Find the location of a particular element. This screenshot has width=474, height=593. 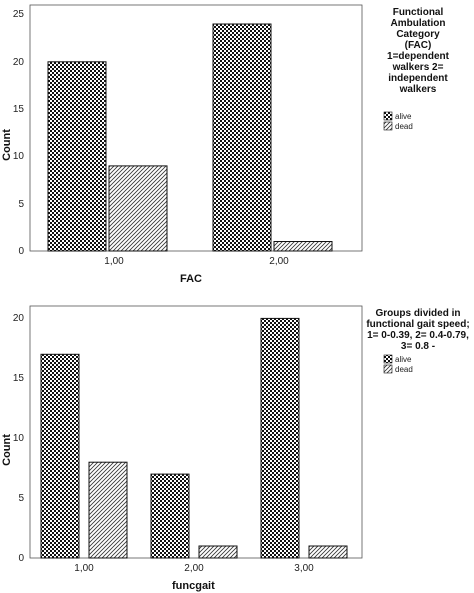

chart-funcgait-y-ticks: 0 5 10 15 20 is located at coordinates (19, 438).